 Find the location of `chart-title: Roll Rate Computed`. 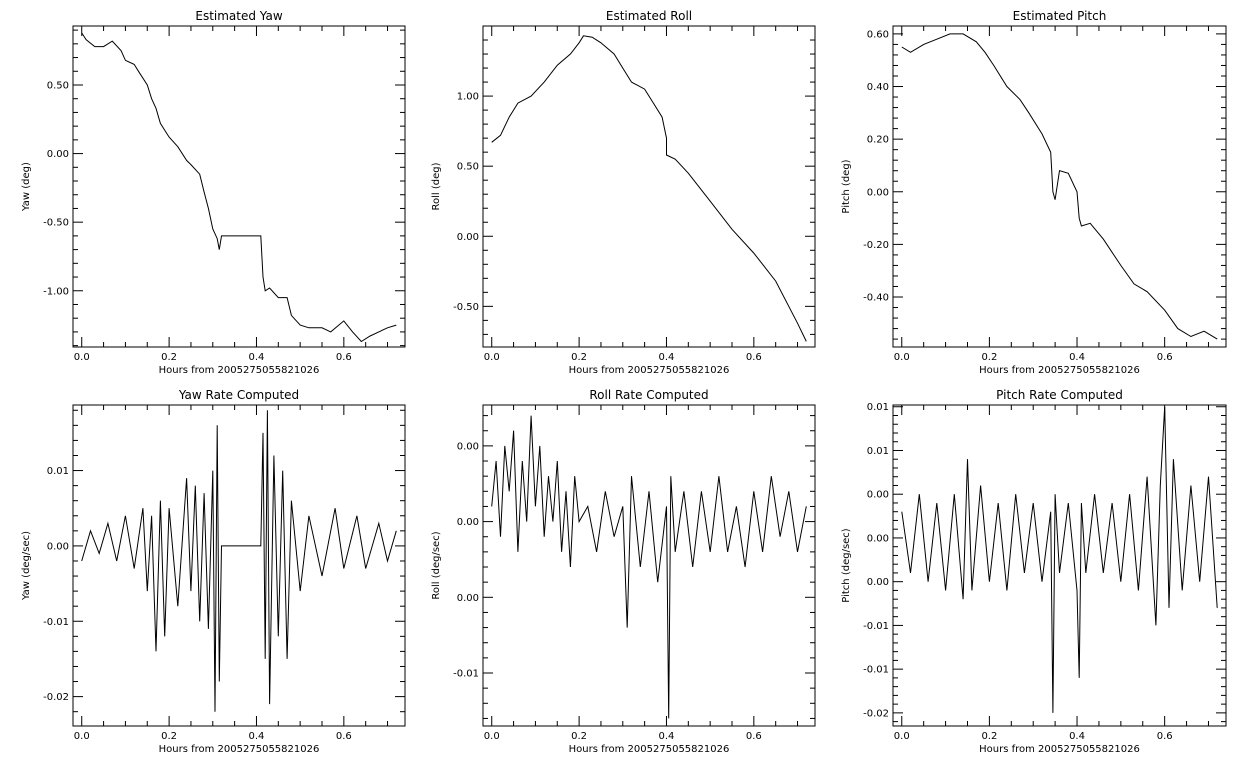

chart-title: Roll Rate Computed is located at coordinates (648, 395).